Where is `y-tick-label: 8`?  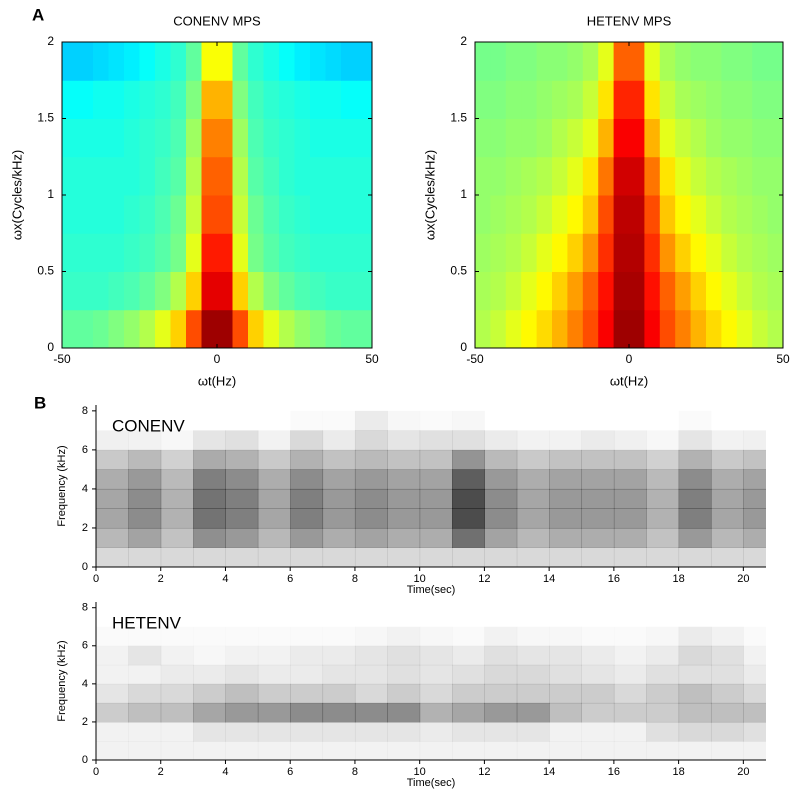 y-tick-label: 8 is located at coordinates (85, 608).